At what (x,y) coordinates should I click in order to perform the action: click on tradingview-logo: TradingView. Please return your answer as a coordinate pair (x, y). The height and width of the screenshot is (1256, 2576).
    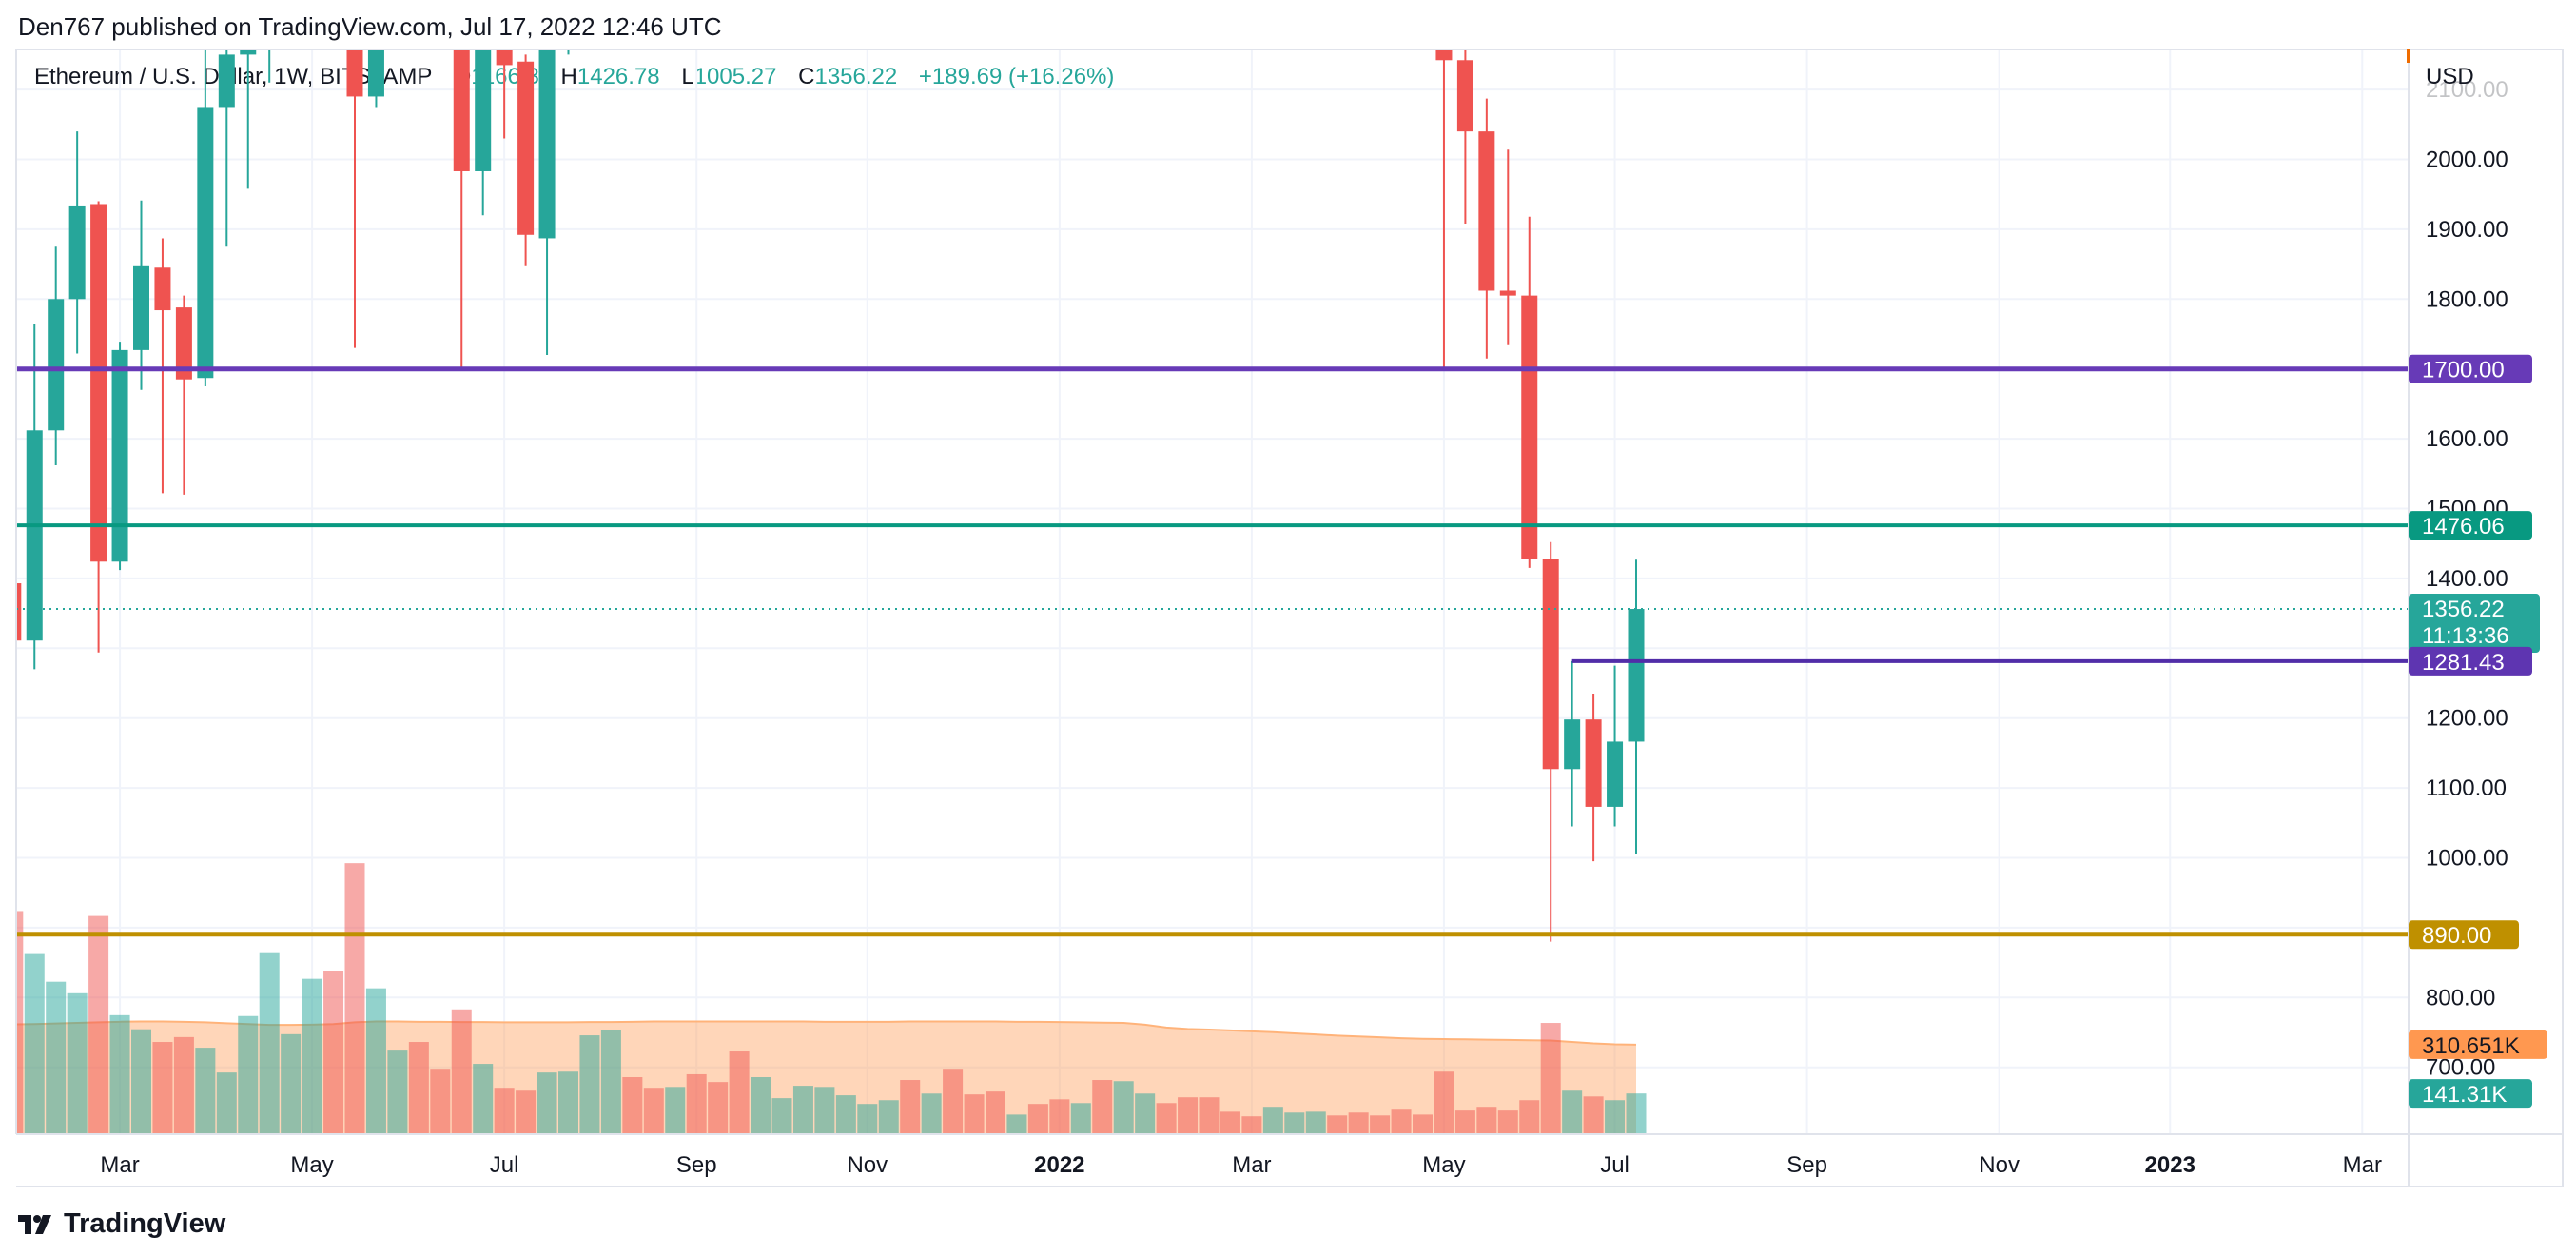
    Looking at the image, I should click on (121, 1224).